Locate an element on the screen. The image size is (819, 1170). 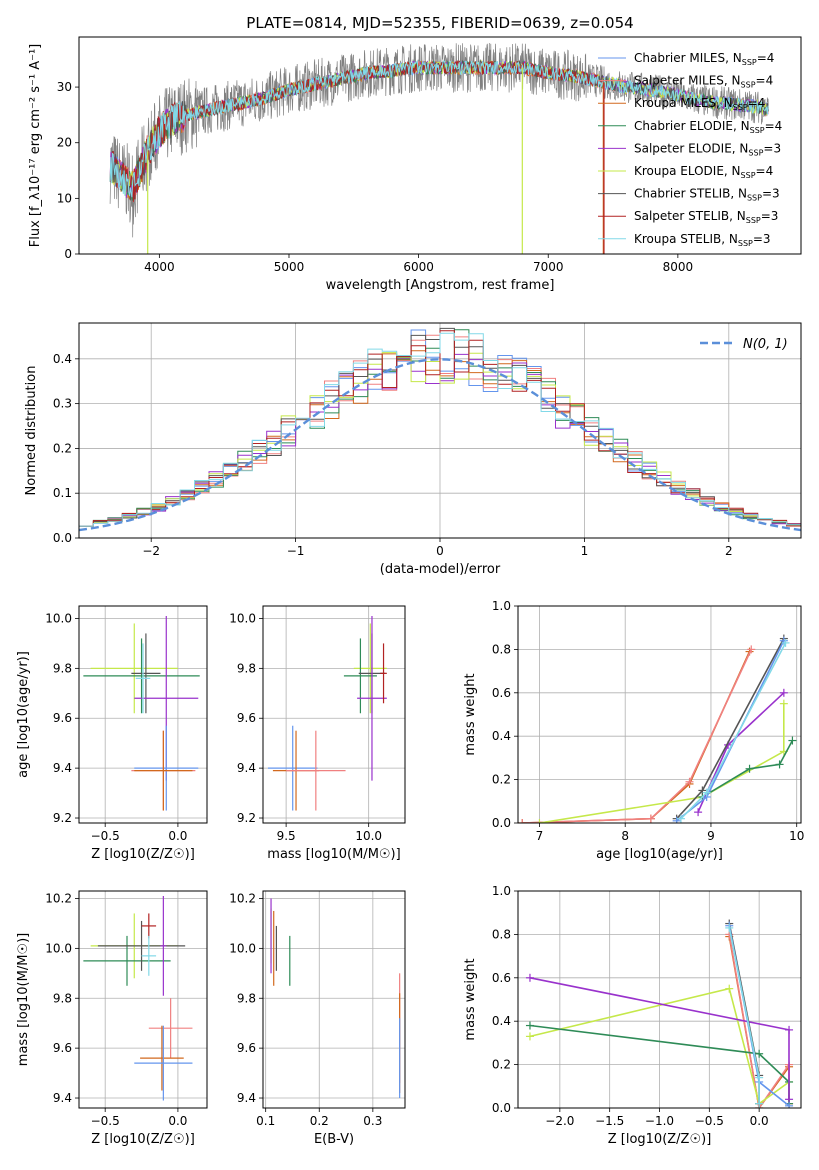
legend-label-cm: Chabrier MILES, NSSP=4 is located at coordinates (704, 59).